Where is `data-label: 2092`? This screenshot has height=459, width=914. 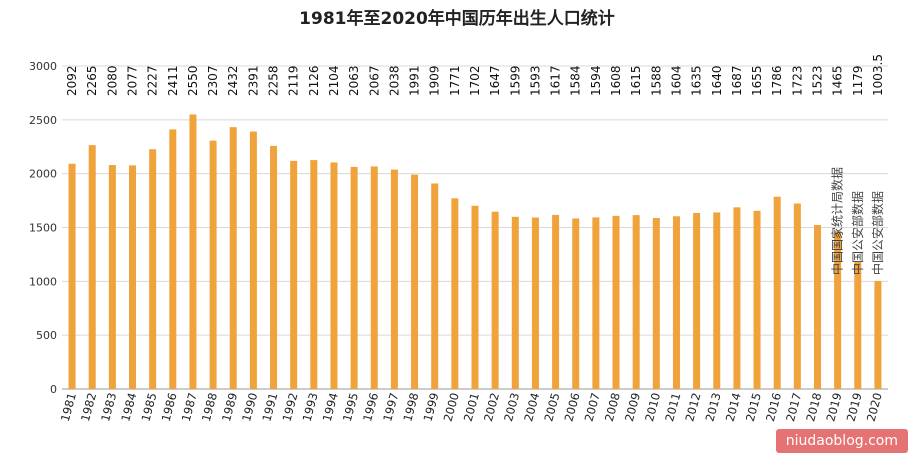
data-label: 2092 is located at coordinates (72, 80).